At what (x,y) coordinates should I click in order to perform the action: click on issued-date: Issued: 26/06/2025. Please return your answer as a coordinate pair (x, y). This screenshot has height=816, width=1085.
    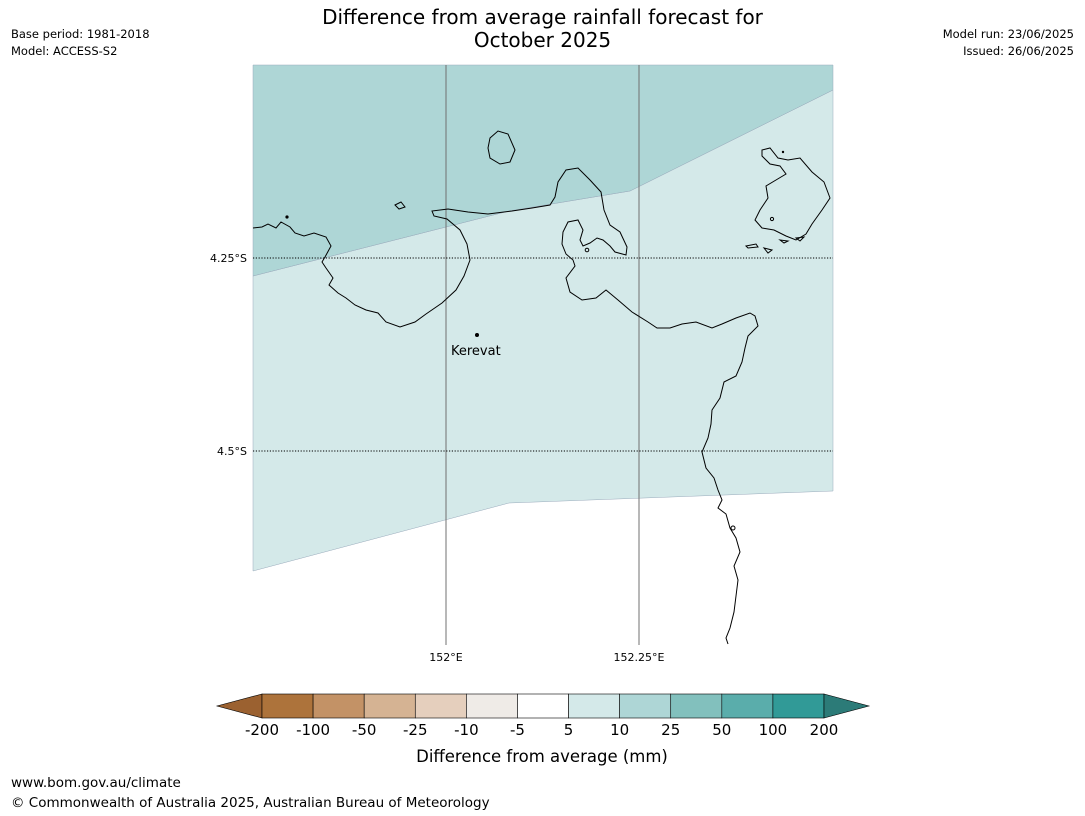
    Looking at the image, I should click on (1018, 51).